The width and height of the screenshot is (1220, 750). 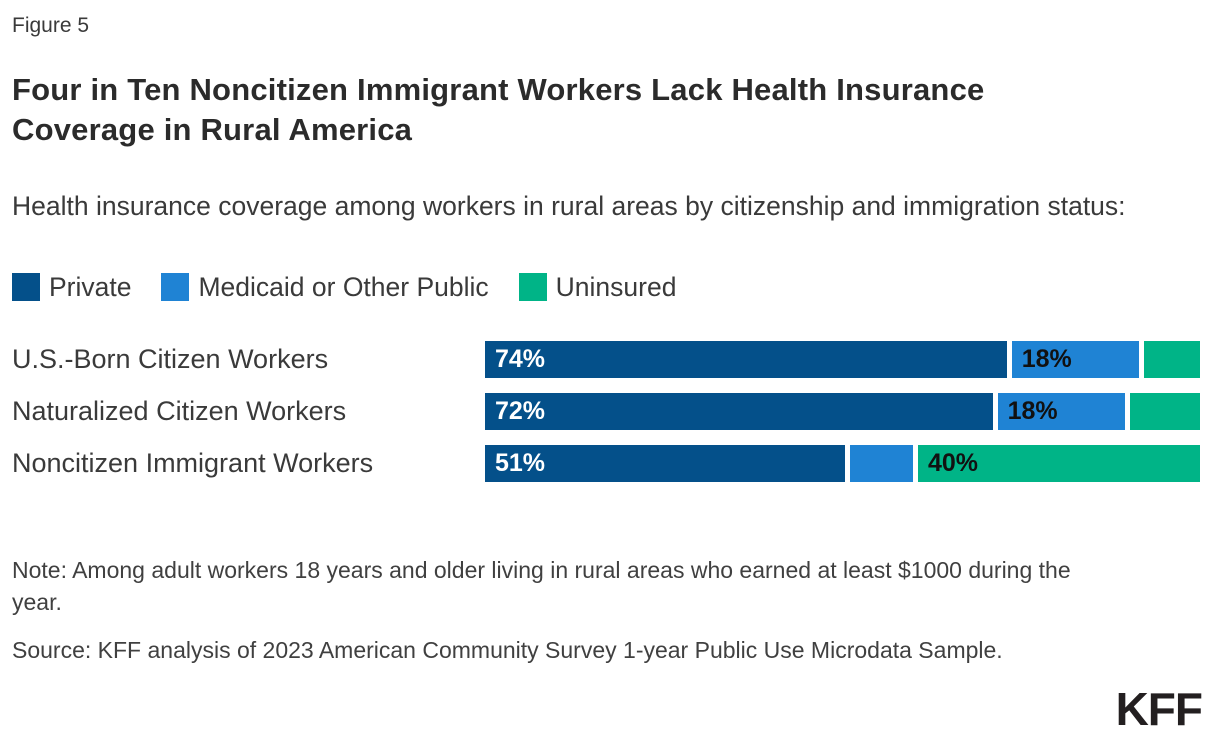 What do you see at coordinates (739, 411) in the screenshot?
I see `bar-segment-private: 72%` at bounding box center [739, 411].